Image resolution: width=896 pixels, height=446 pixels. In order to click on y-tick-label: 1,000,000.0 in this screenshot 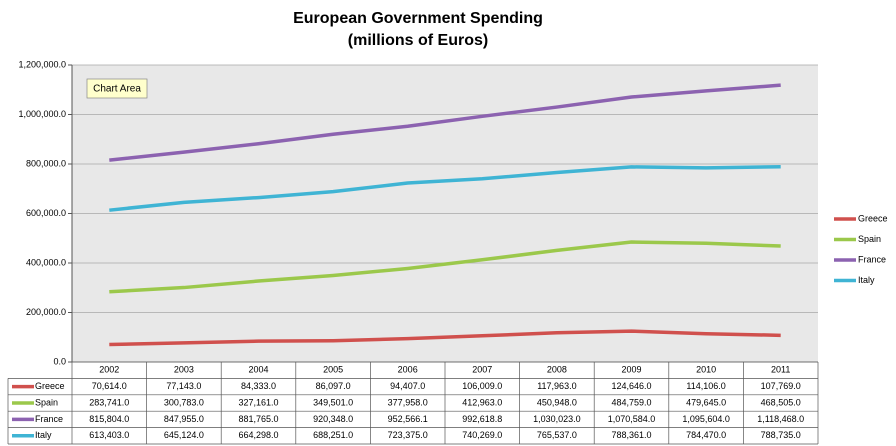, I will do `click(42, 114)`.